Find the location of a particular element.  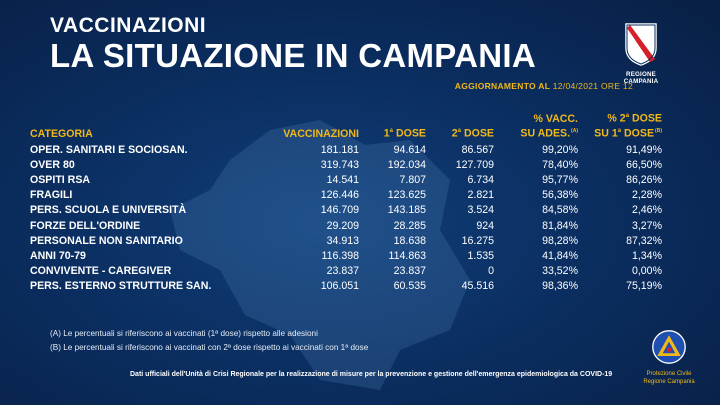

cell-dose1: 143.185 is located at coordinates (406, 210).